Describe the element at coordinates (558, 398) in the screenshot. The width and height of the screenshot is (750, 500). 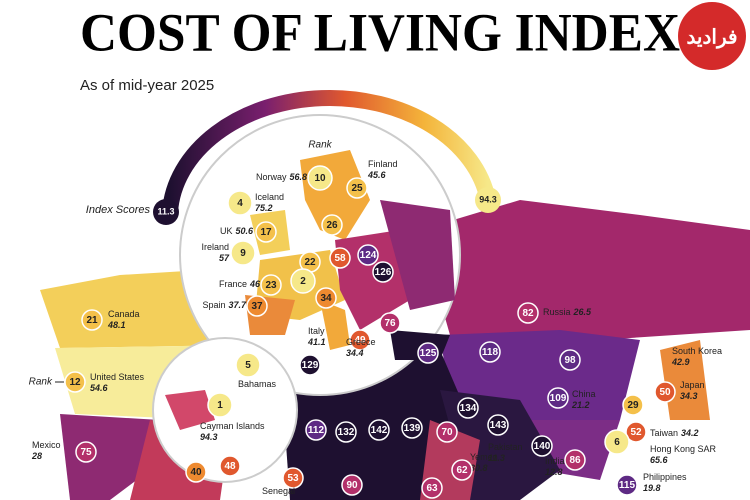
I see `rank-number: 109` at that location.